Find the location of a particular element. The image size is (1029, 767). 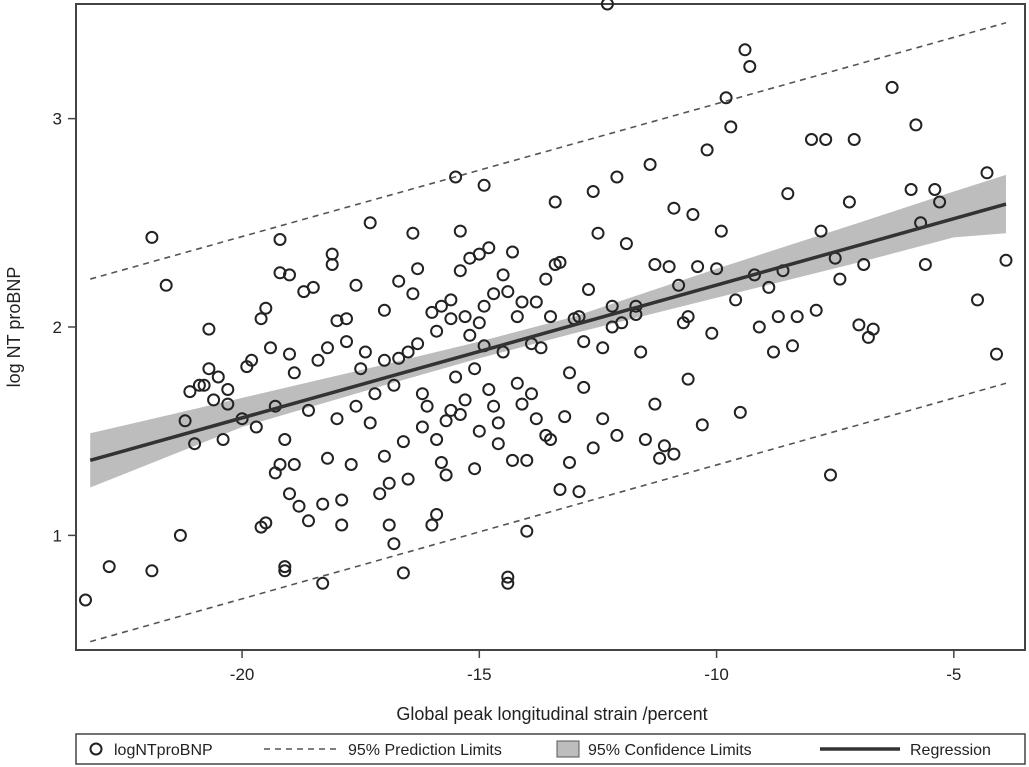

legend-label-prediction: 95% Prediction Limits is located at coordinates (425, 750).